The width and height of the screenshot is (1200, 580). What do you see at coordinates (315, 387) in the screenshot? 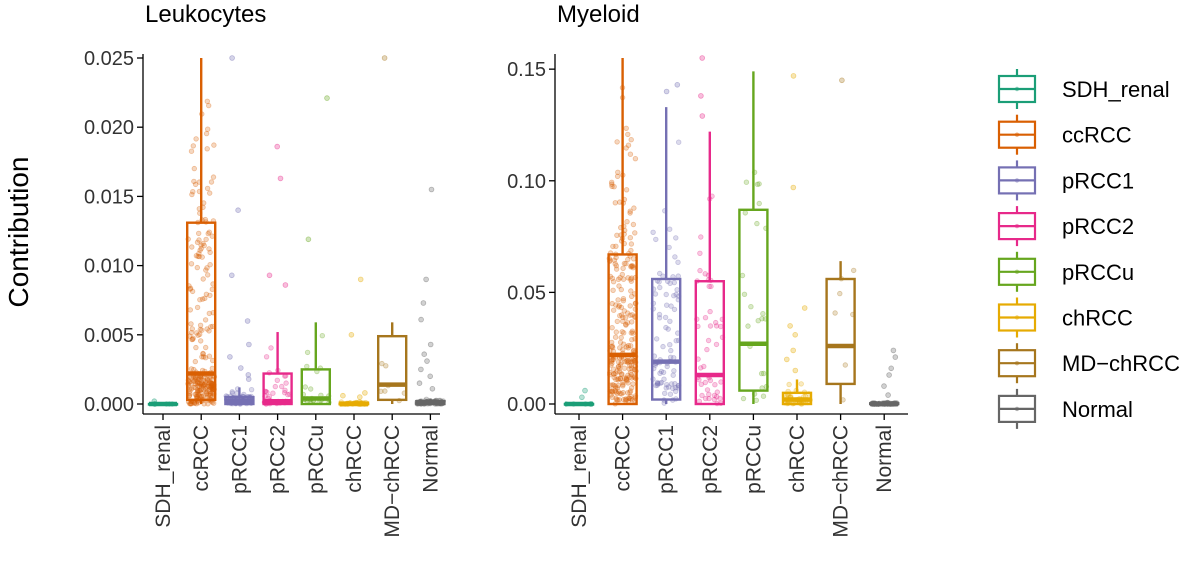
I see `leukocytes-box-rect` at bounding box center [315, 387].